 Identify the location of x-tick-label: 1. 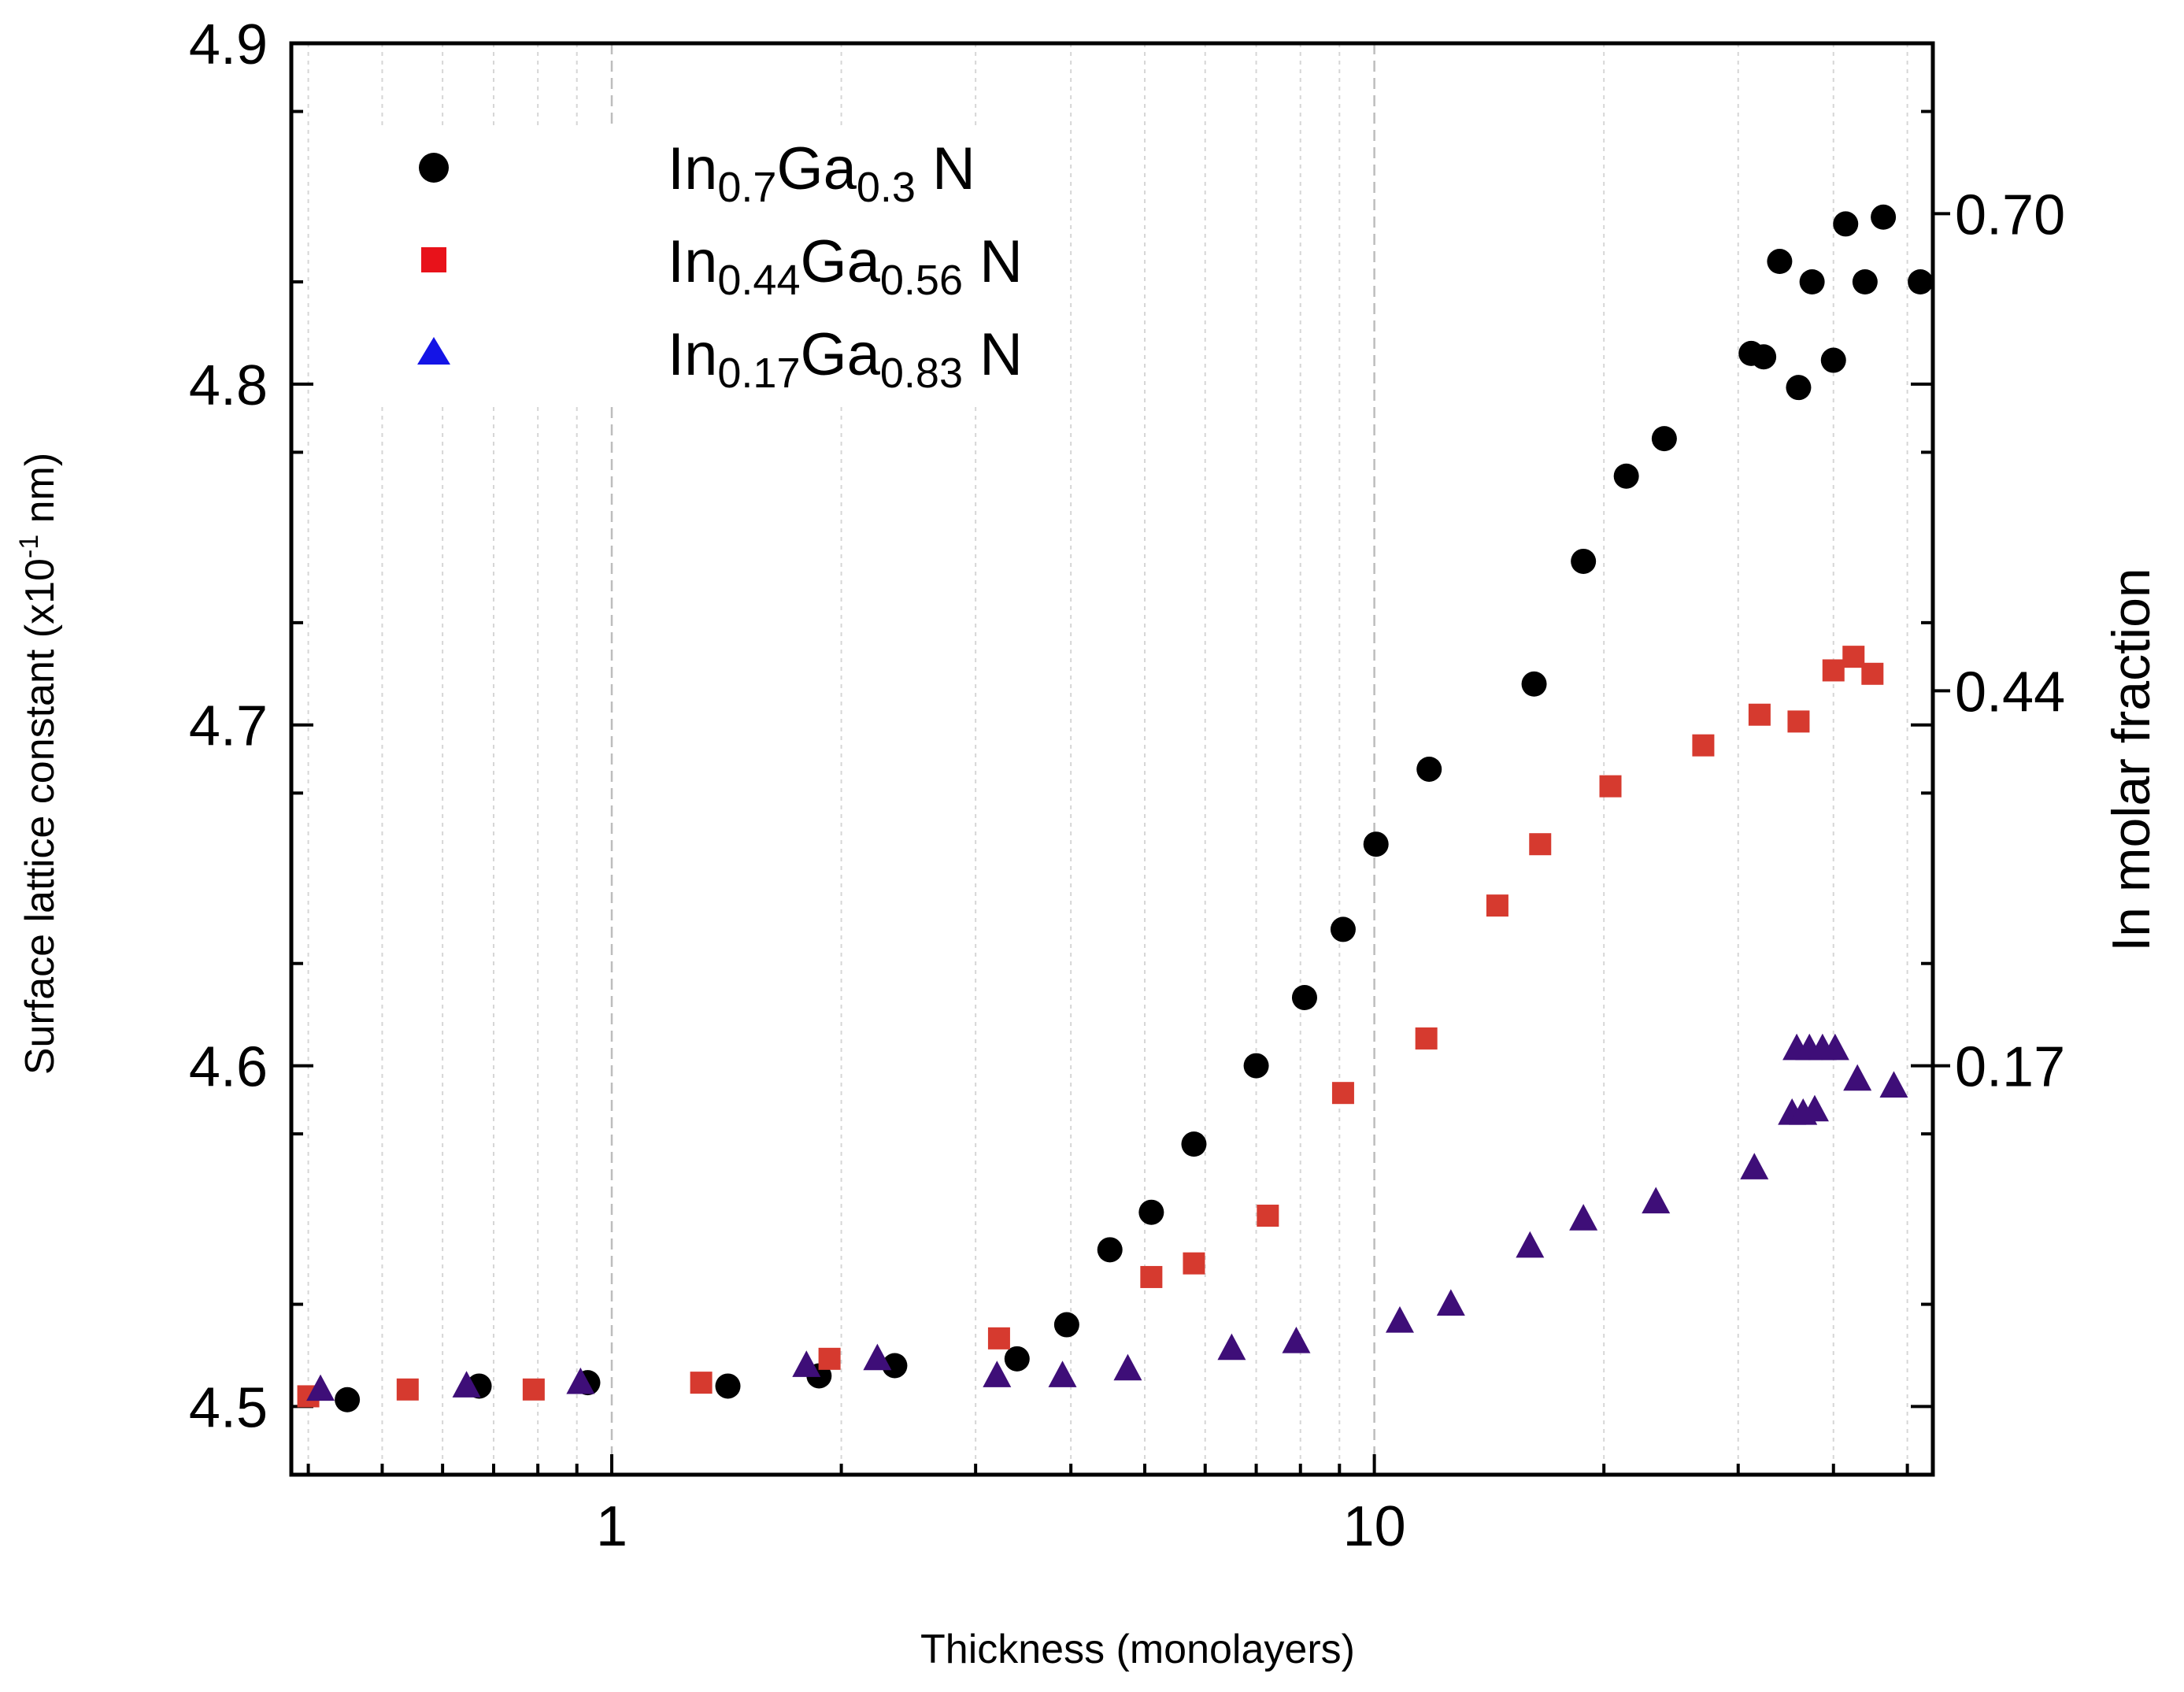
(611, 1526).